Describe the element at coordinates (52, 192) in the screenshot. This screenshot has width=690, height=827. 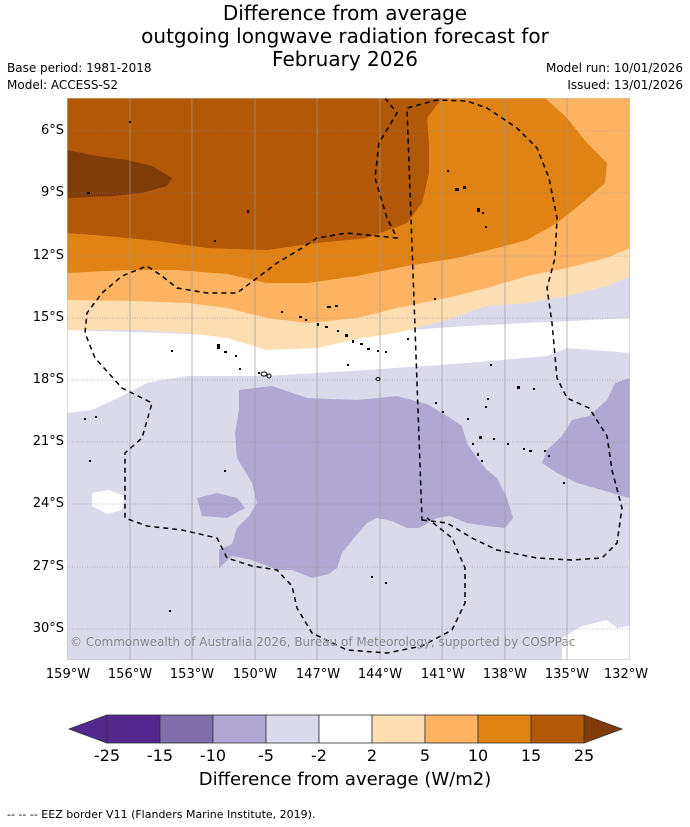
I see `lat-label: 9°S` at that location.